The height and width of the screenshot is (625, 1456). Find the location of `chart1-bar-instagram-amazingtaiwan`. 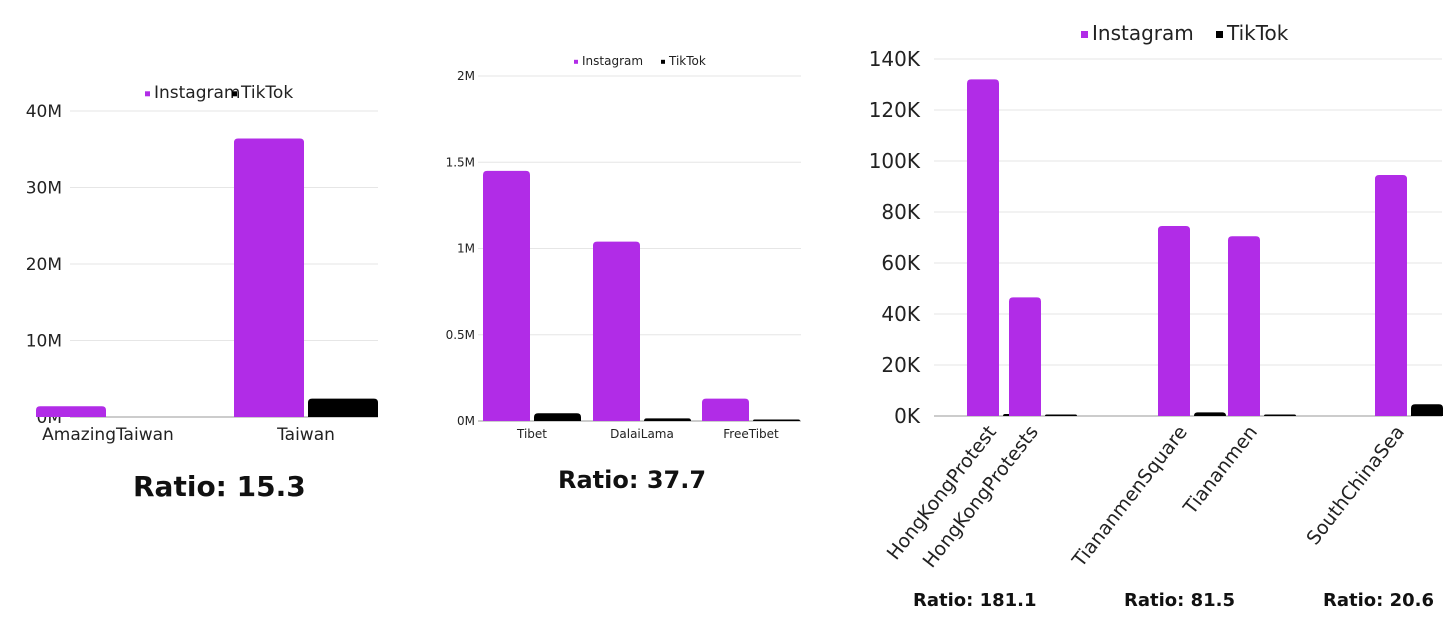

chart1-bar-instagram-amazingtaiwan is located at coordinates (71, 411).